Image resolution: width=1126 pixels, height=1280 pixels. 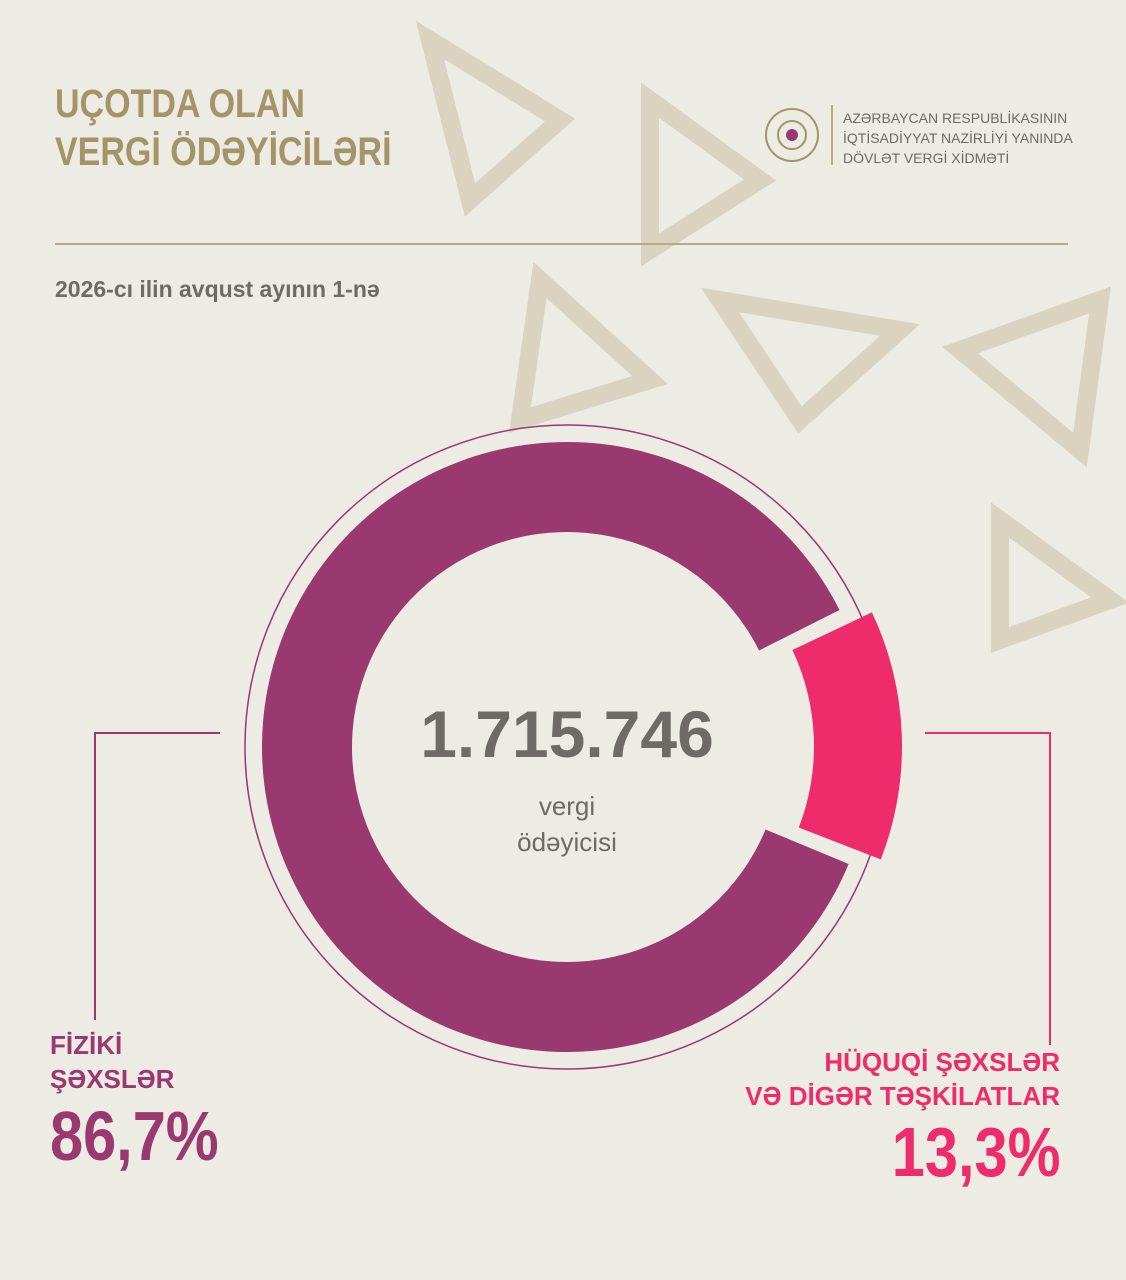 What do you see at coordinates (847, 736) in the screenshot?
I see `donut-slice` at bounding box center [847, 736].